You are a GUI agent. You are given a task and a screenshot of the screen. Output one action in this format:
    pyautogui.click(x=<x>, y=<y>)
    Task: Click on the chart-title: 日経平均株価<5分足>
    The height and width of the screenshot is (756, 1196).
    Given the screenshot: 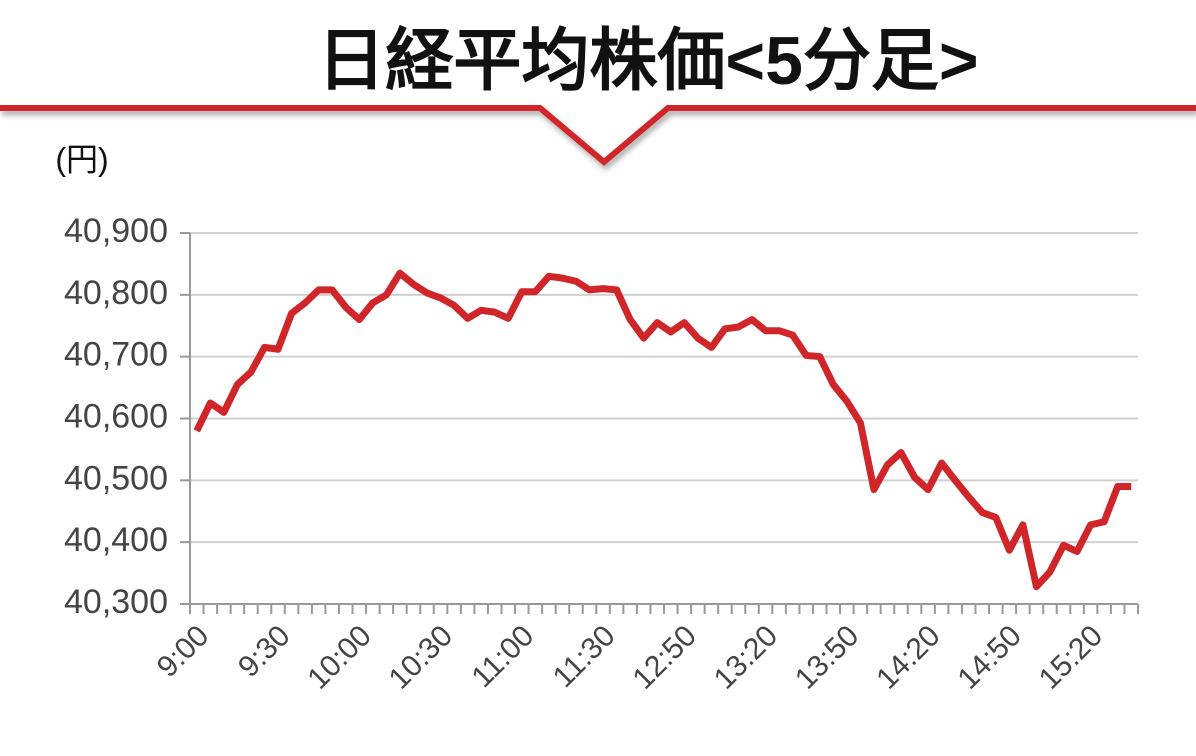 What is the action you would take?
    pyautogui.click(x=647, y=61)
    